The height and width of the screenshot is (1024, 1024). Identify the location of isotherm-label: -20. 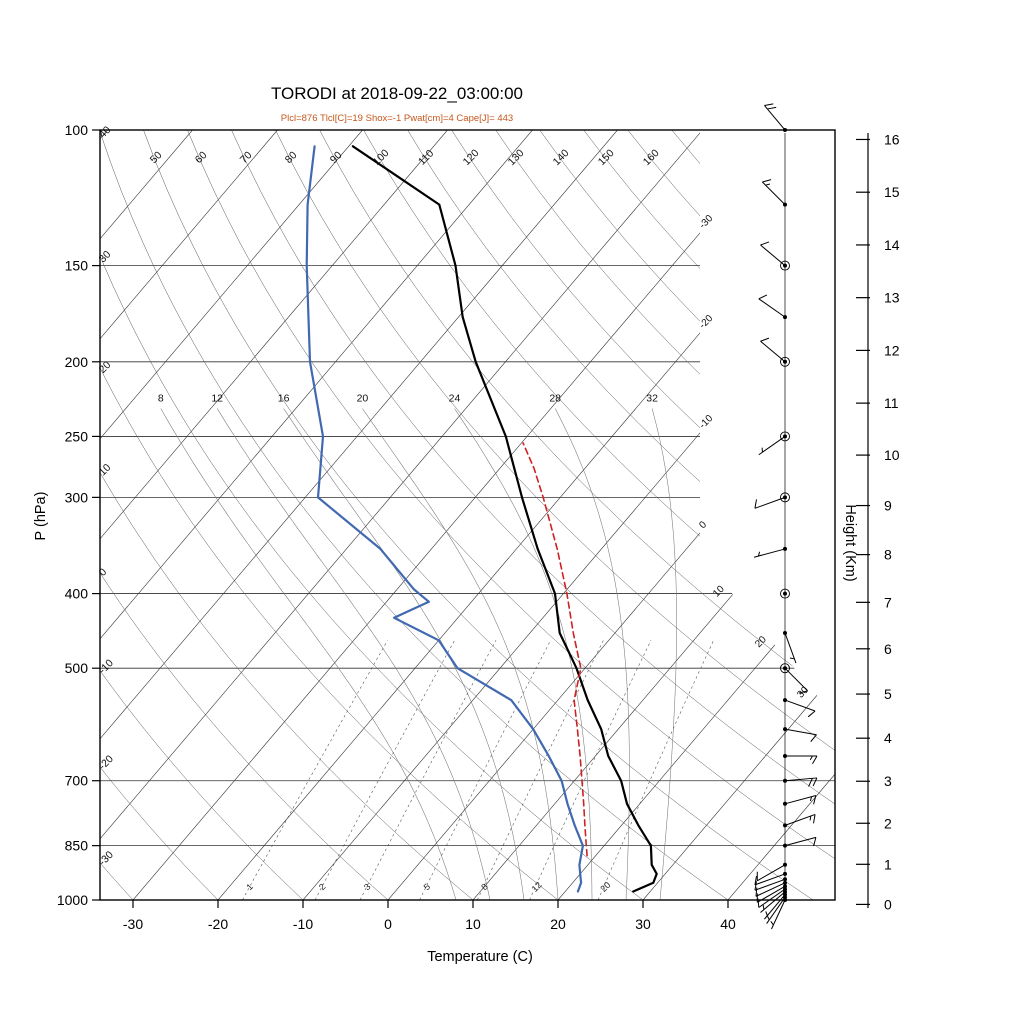
(706, 322).